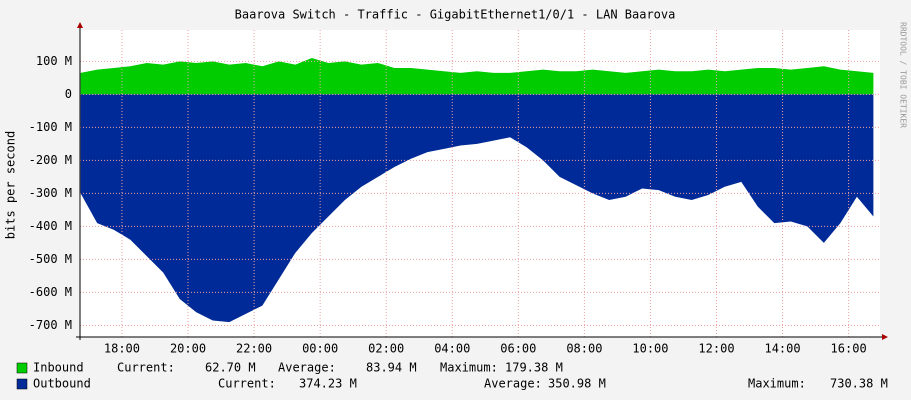  I want to click on legend-label: Outbound, so click(62, 384).